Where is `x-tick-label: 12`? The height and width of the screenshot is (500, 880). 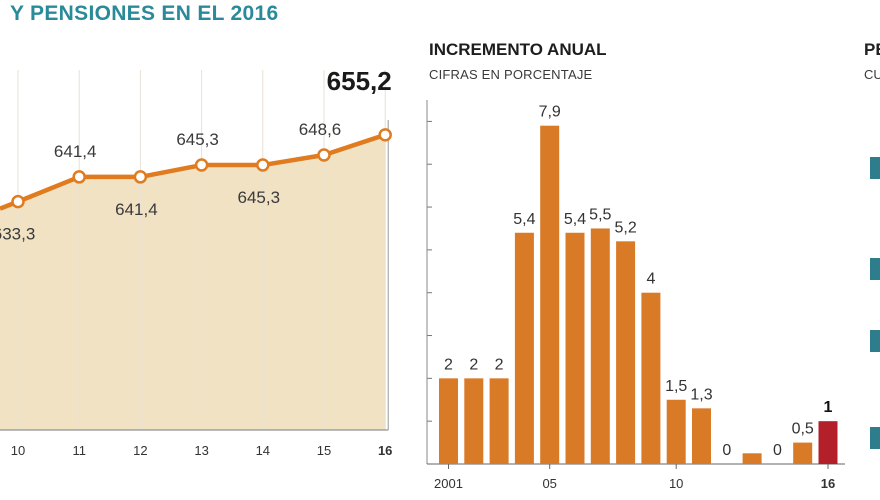
x-tick-label: 12 is located at coordinates (140, 450).